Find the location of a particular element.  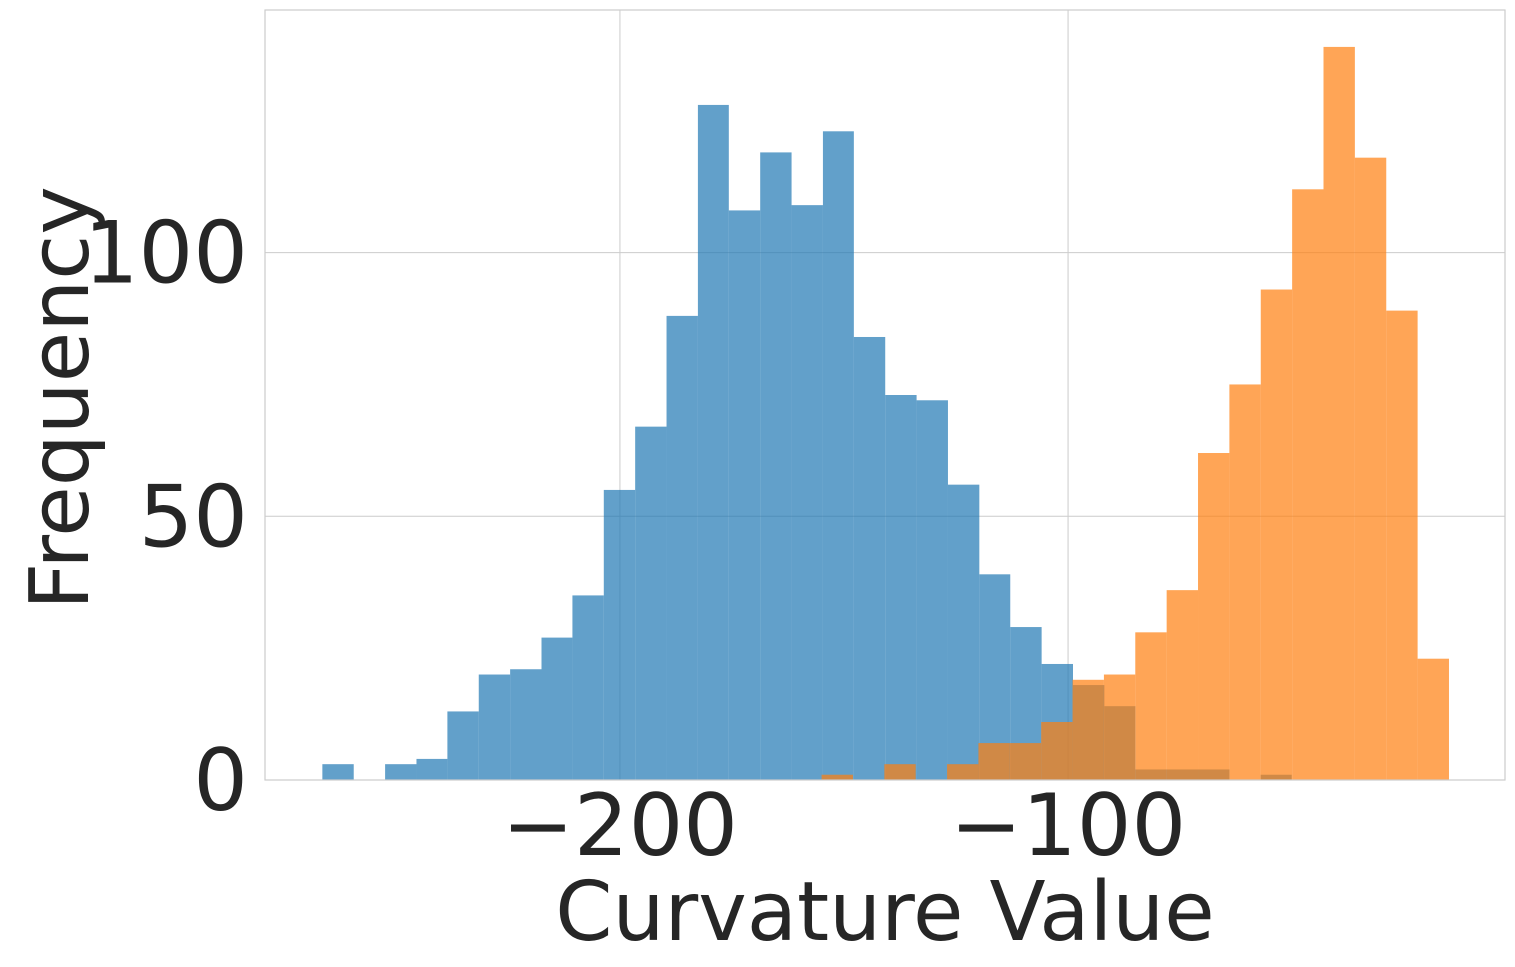

x-axis-label: Curvature Value is located at coordinates (884, 912).